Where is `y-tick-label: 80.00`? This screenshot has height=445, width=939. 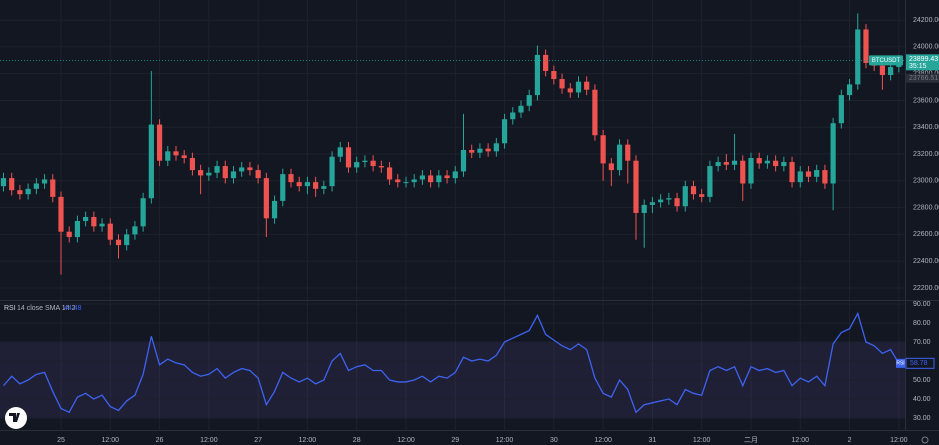
y-tick-label: 80.00 is located at coordinates (922, 323).